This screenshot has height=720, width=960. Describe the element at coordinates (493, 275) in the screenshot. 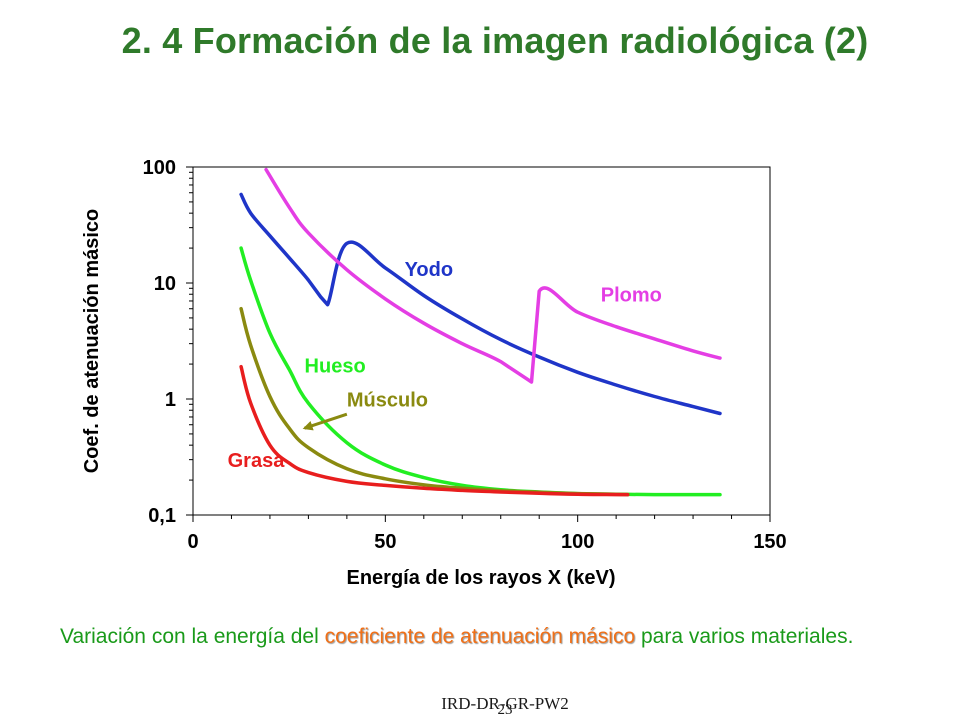

I see `series-line-plomo` at that location.